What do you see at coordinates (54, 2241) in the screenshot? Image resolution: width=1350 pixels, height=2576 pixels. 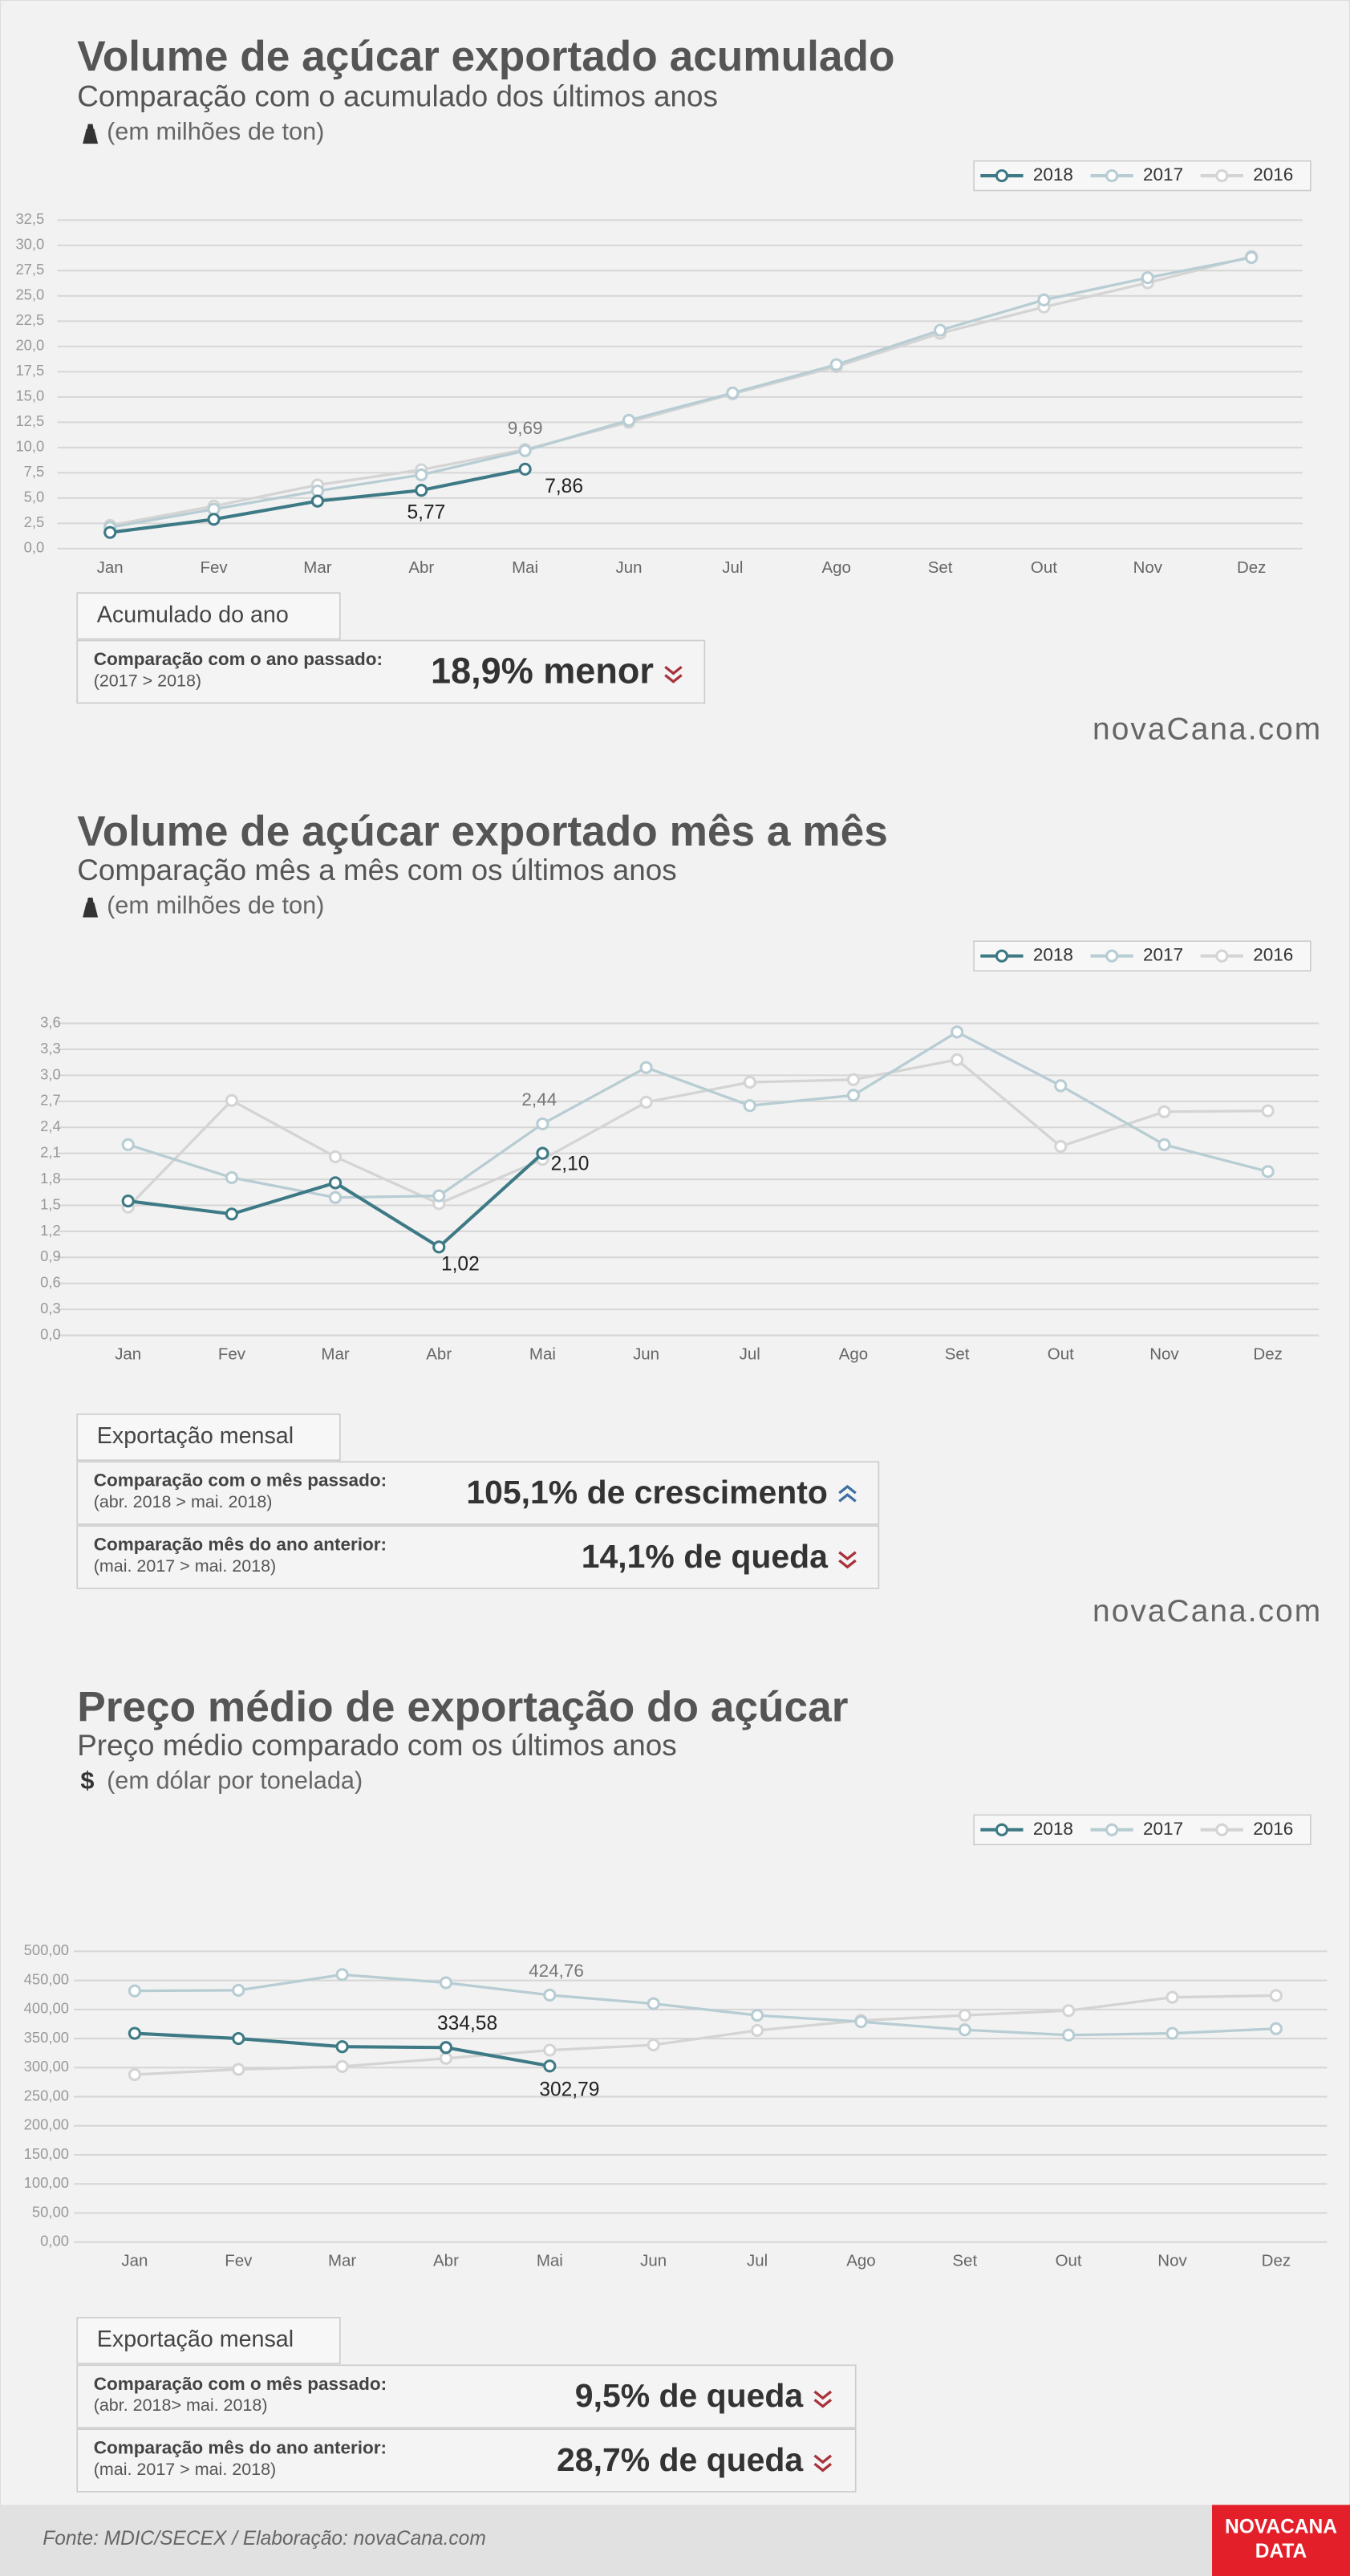 I see `y-tick-label: 0,00` at bounding box center [54, 2241].